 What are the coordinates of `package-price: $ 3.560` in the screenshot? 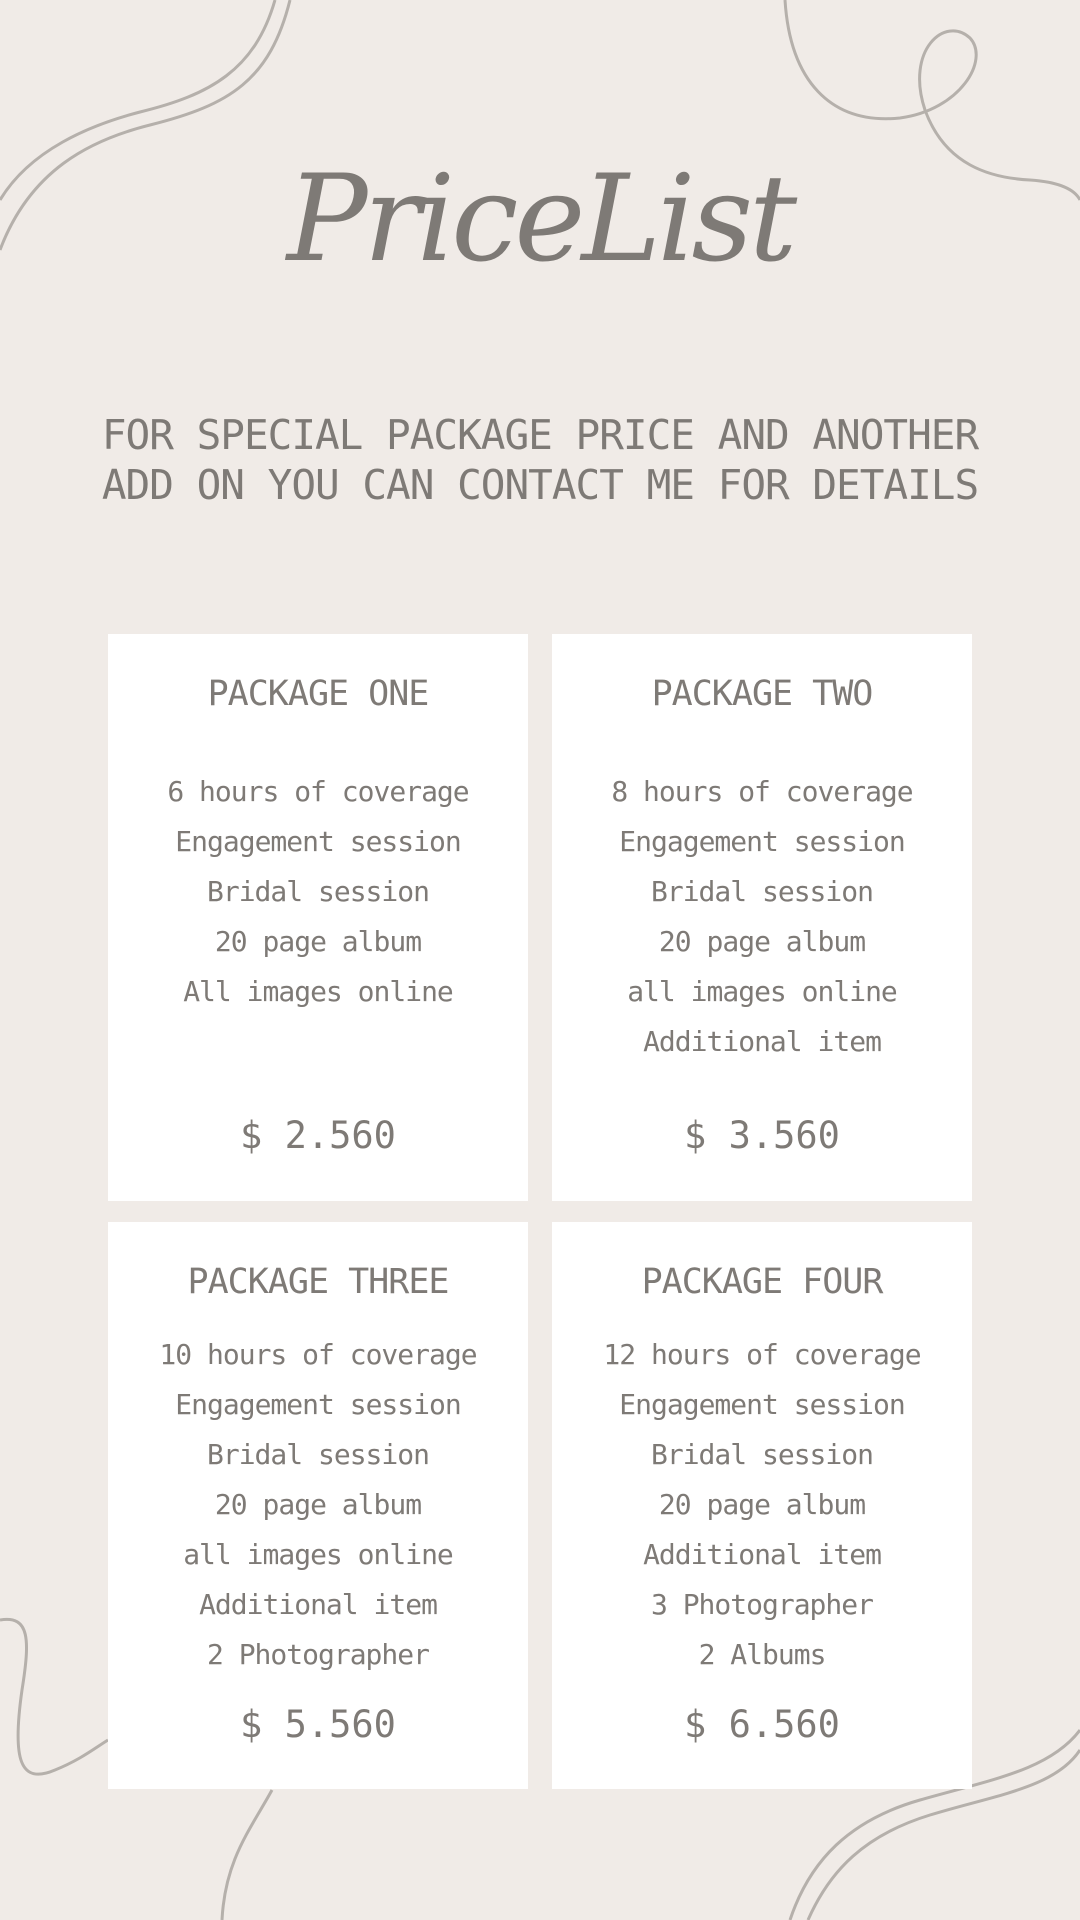 It's located at (762, 1135).